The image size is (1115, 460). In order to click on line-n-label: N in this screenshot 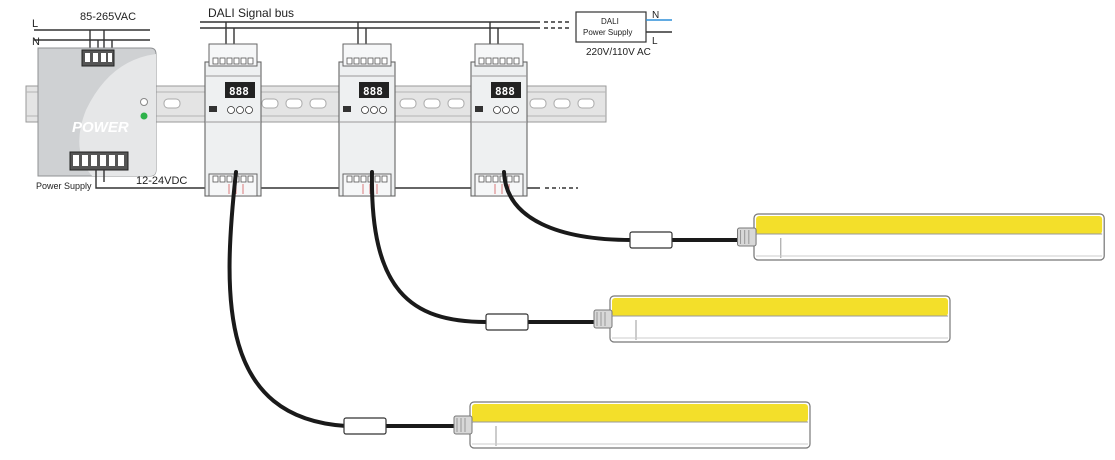, I will do `click(36, 42)`.